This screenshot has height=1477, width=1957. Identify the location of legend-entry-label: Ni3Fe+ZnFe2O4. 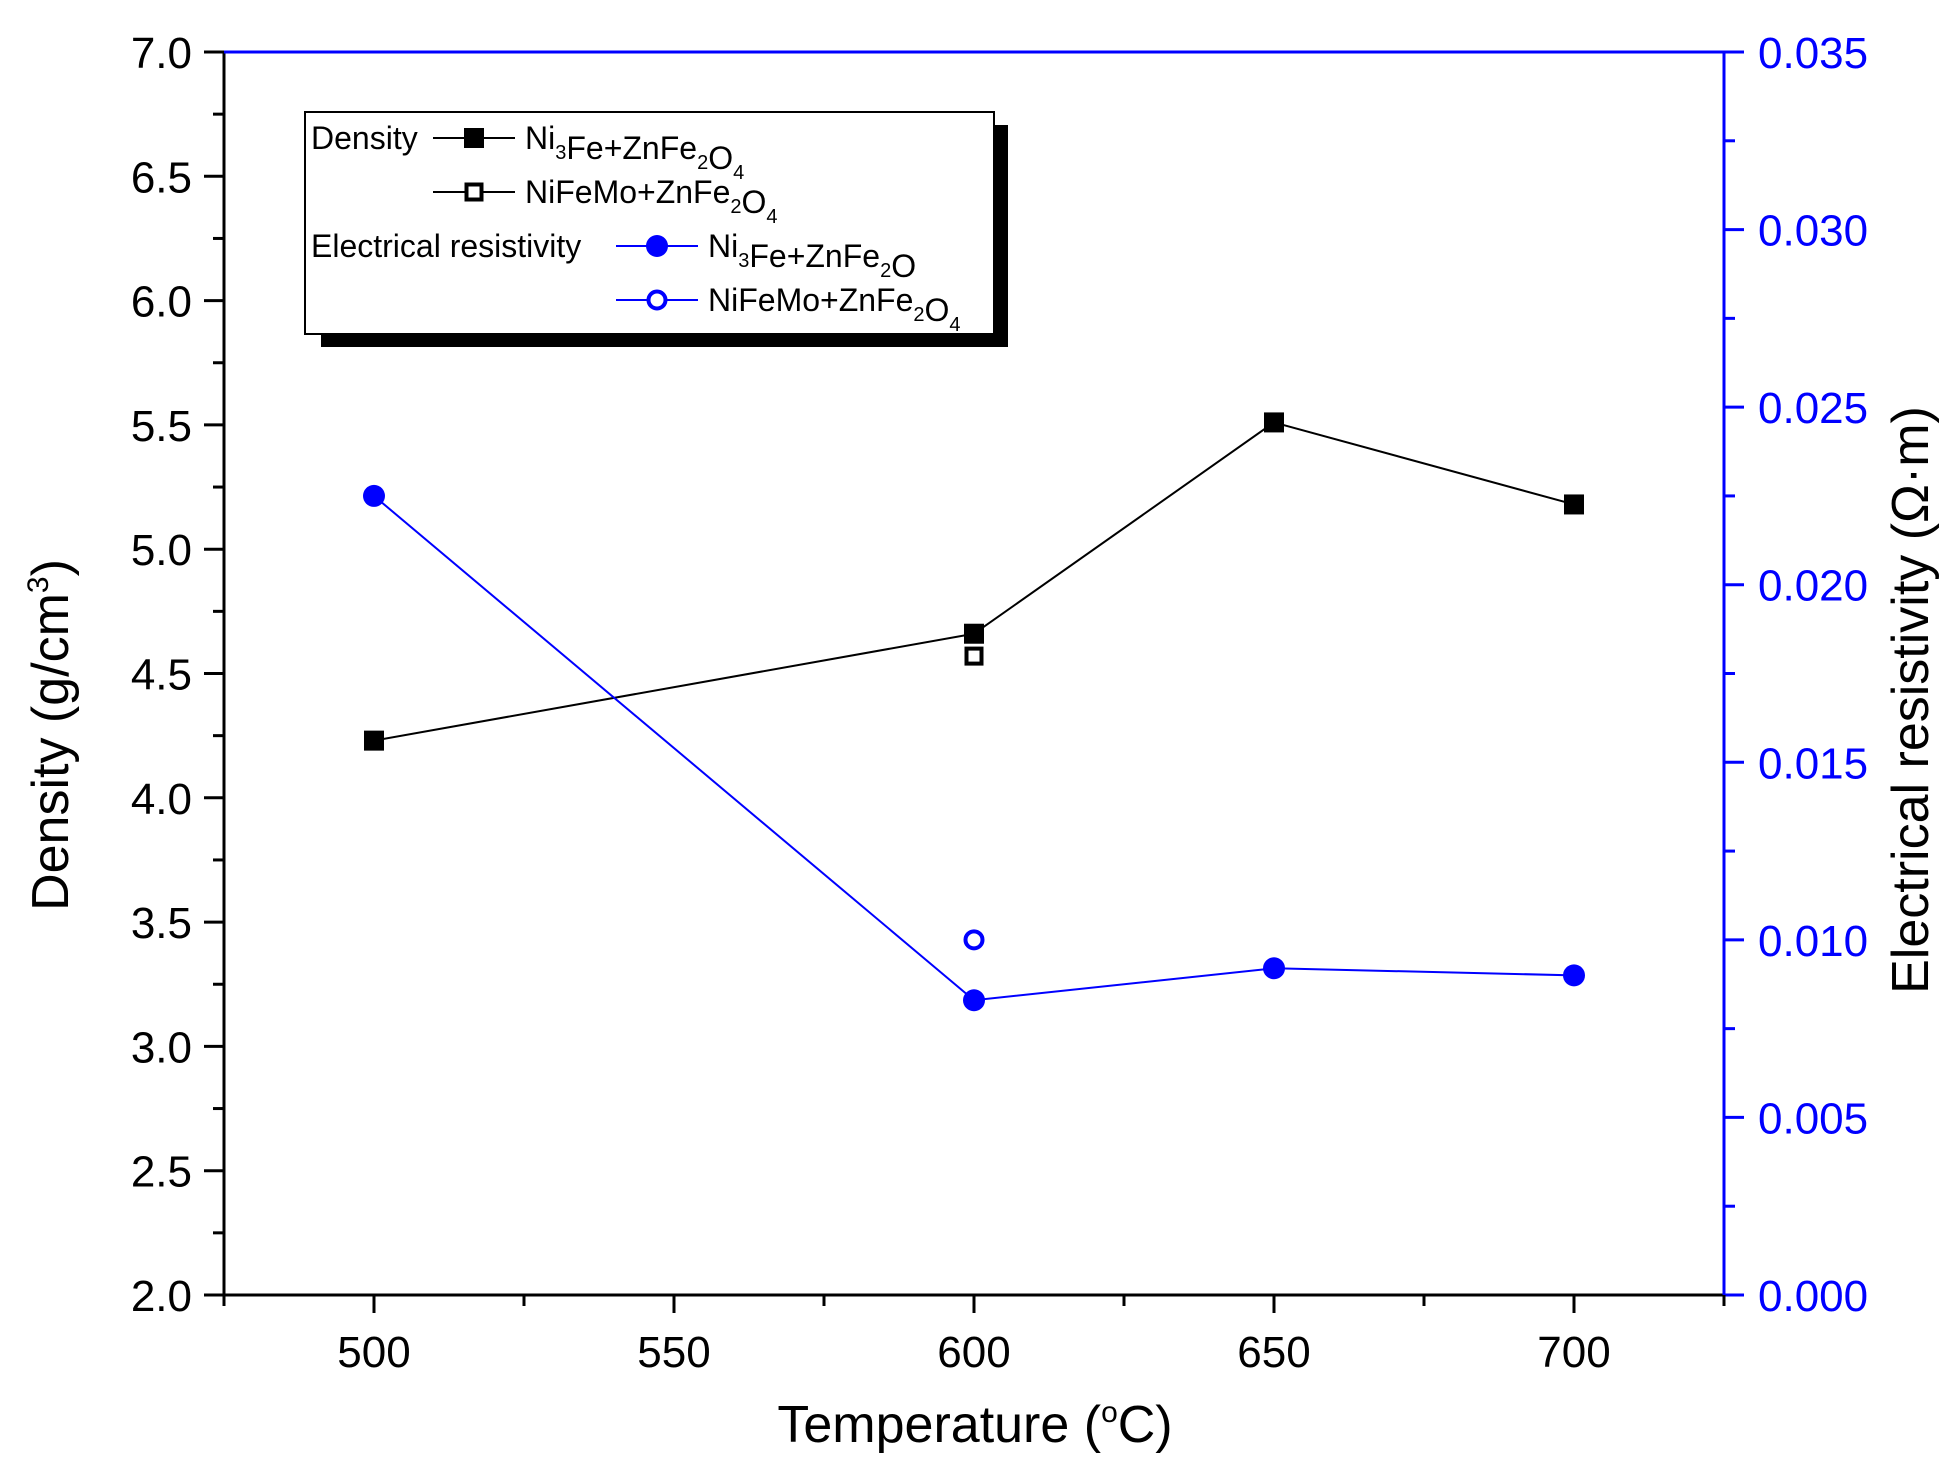
(634, 152).